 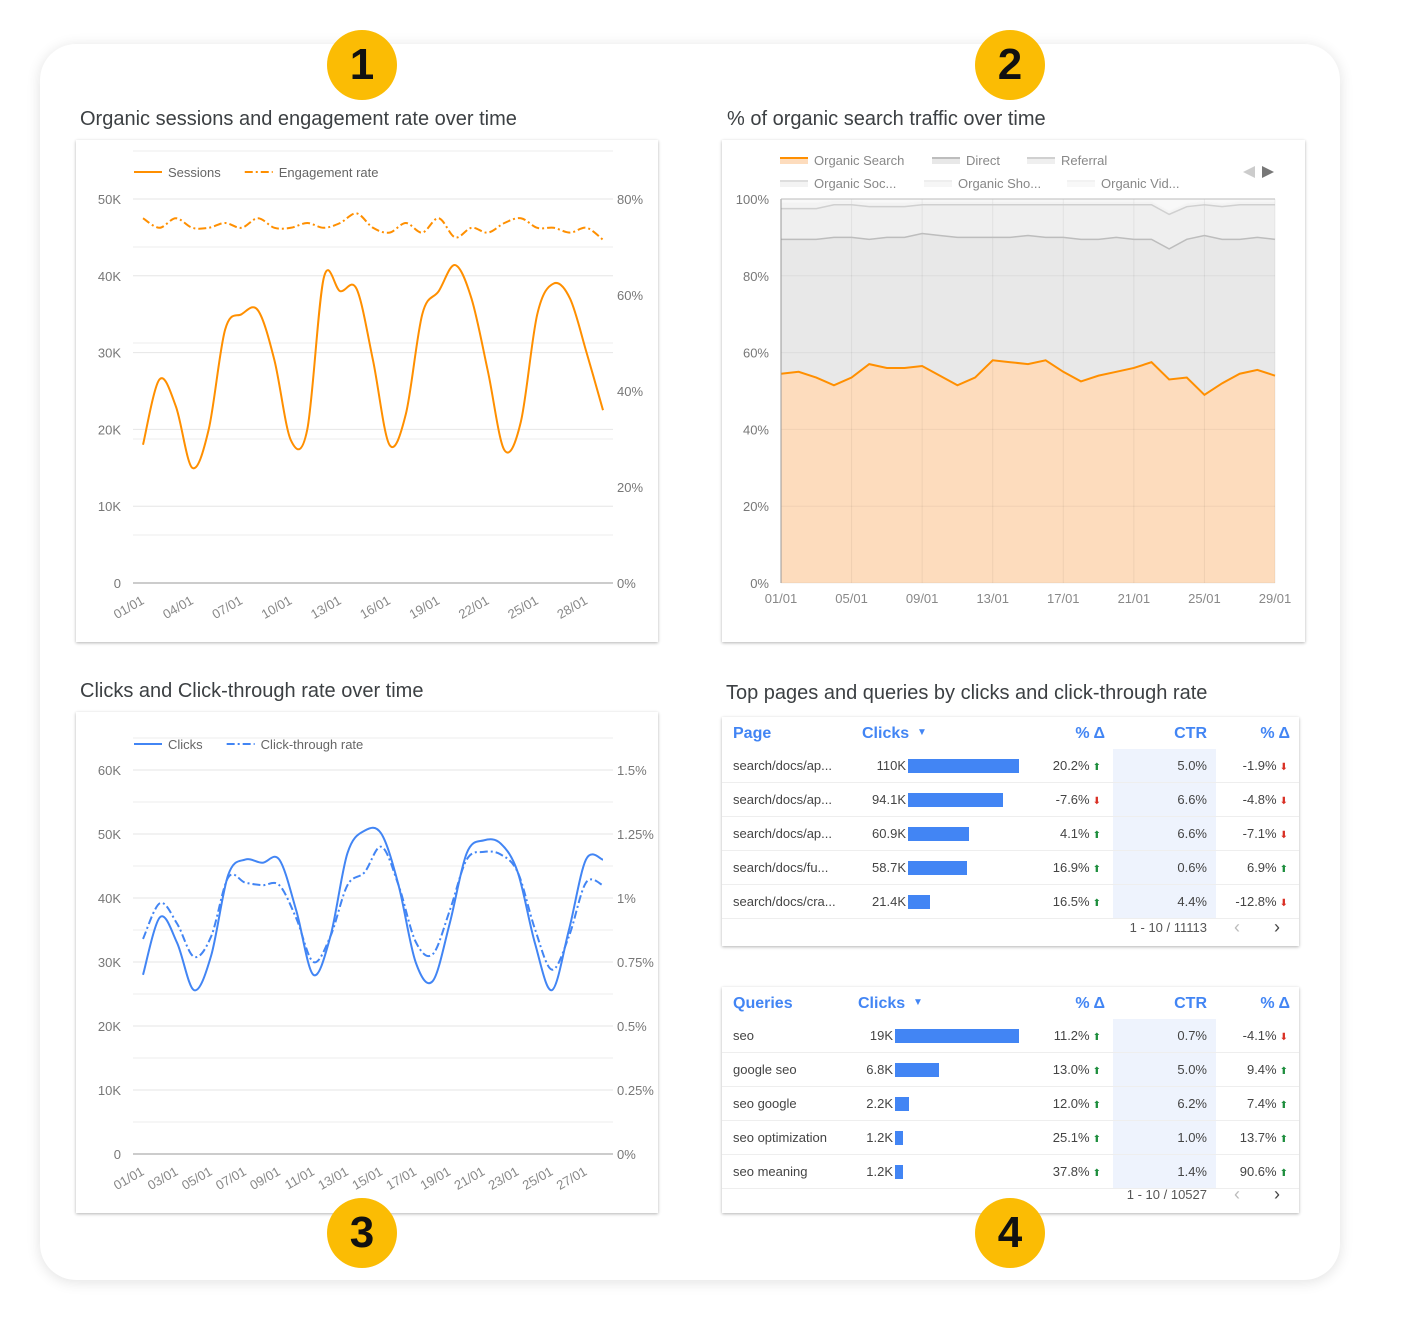 What do you see at coordinates (1010, 868) in the screenshot?
I see `table-row: search/docs/fu... 58.7K 16.9% ⬆ 0.6% 6.9% ⬆` at bounding box center [1010, 868].